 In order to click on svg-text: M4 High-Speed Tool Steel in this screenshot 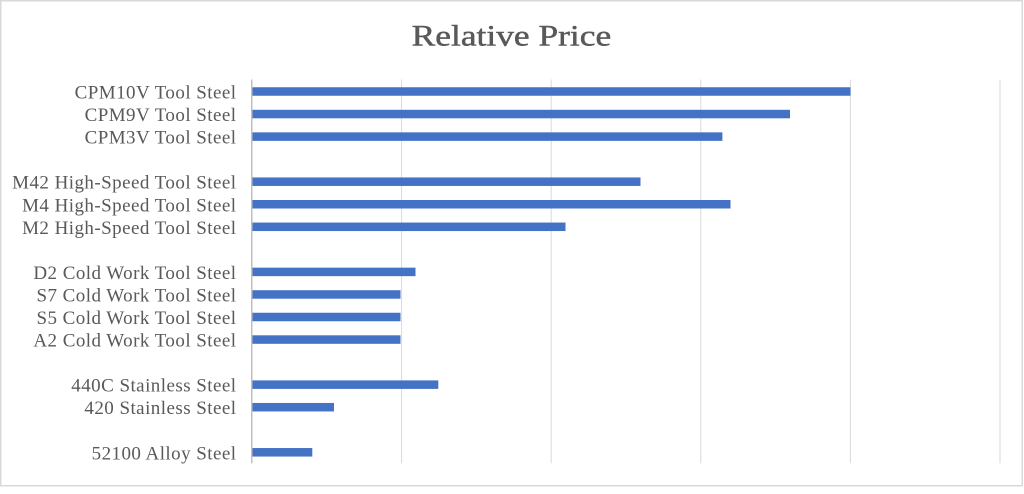, I will do `click(129, 205)`.